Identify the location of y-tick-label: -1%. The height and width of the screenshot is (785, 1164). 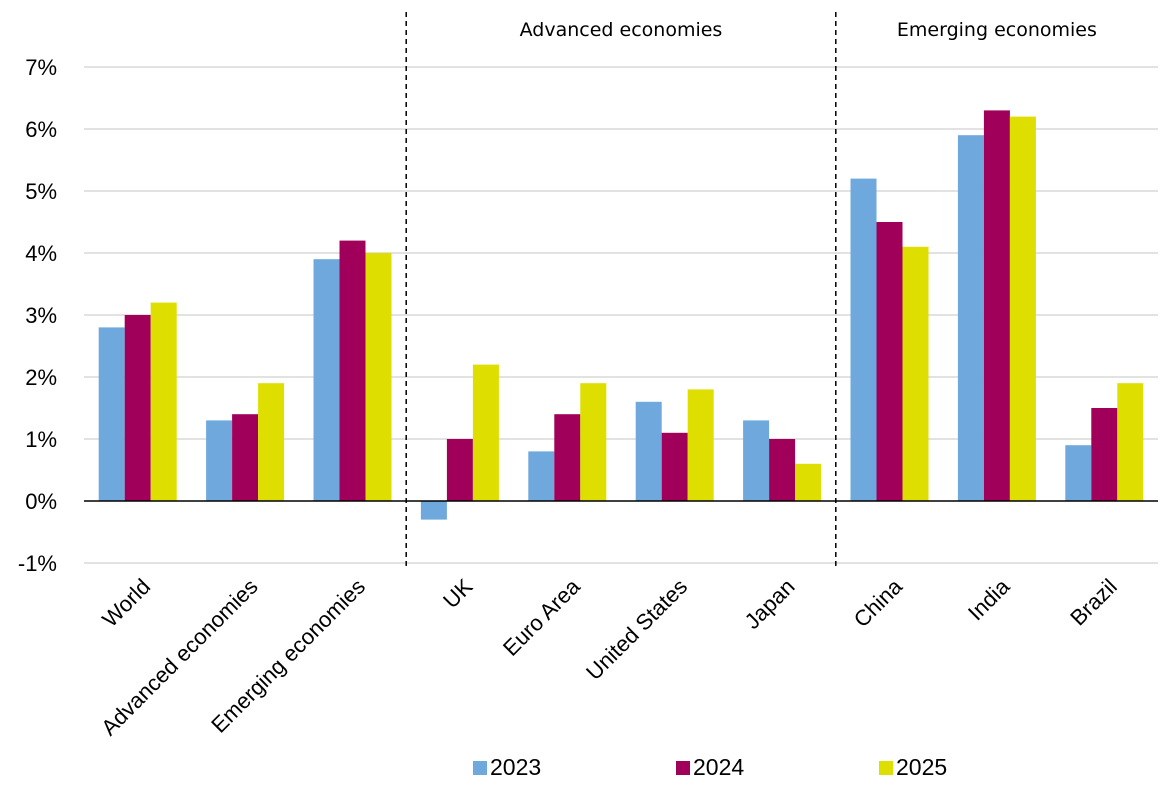
(37, 563).